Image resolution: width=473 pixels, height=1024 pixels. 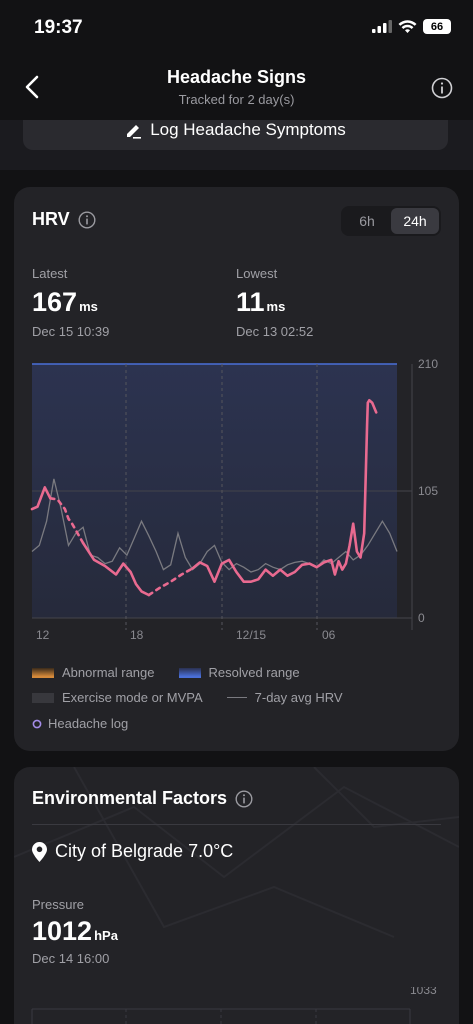 I want to click on pressure-date: Dec 14 16:00, so click(x=71, y=958).